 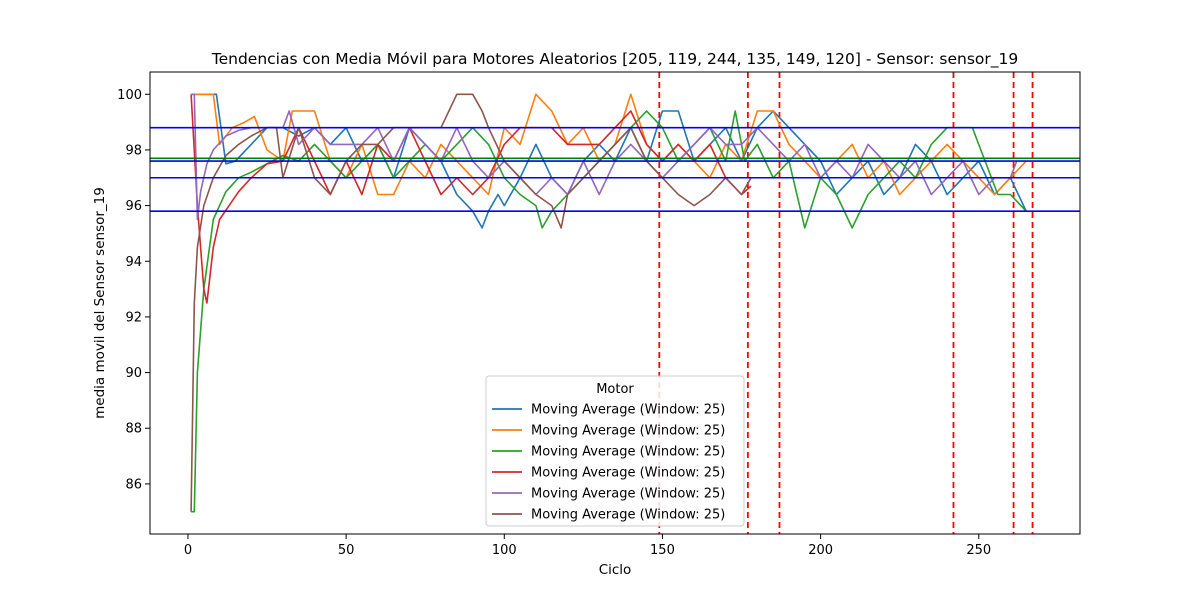 I want to click on y-tick-label: 92, so click(x=133, y=317).